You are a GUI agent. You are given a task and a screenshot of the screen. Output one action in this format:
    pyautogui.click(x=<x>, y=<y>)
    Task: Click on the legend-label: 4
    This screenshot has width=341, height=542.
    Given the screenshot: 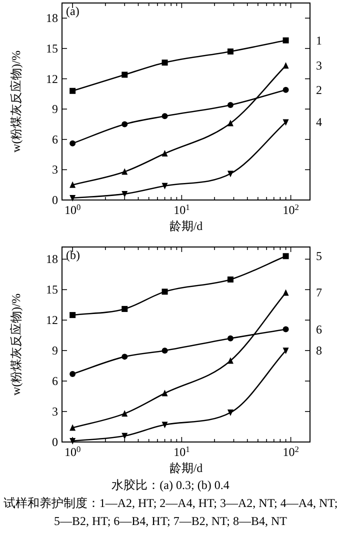 What is the action you would take?
    pyautogui.click(x=319, y=122)
    